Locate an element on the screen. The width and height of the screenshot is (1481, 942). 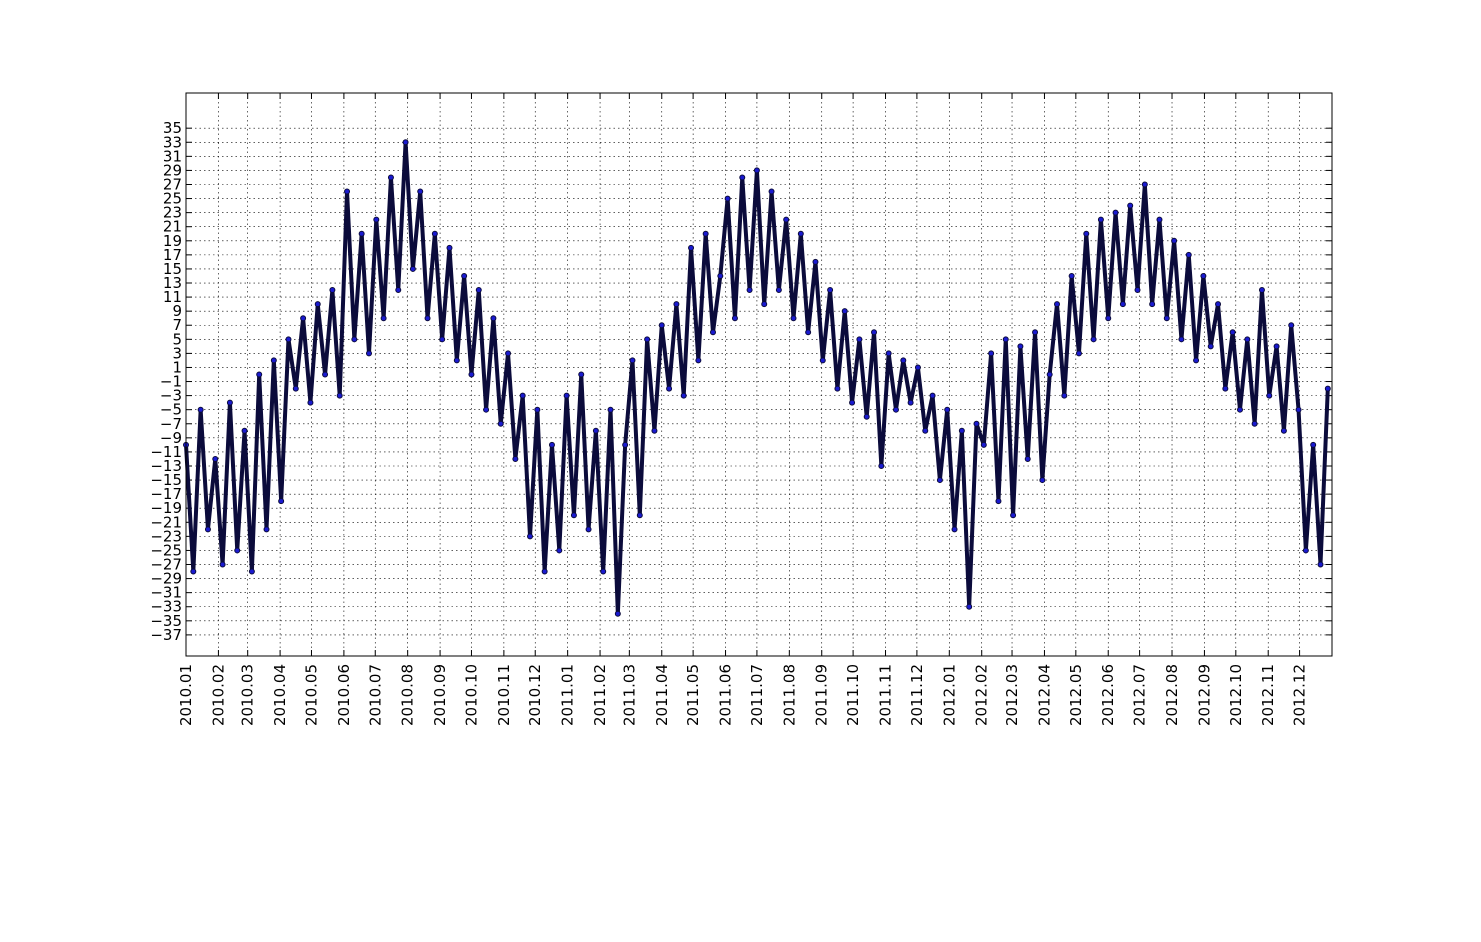
y-tick-label: −23 is located at coordinates (166, 536).